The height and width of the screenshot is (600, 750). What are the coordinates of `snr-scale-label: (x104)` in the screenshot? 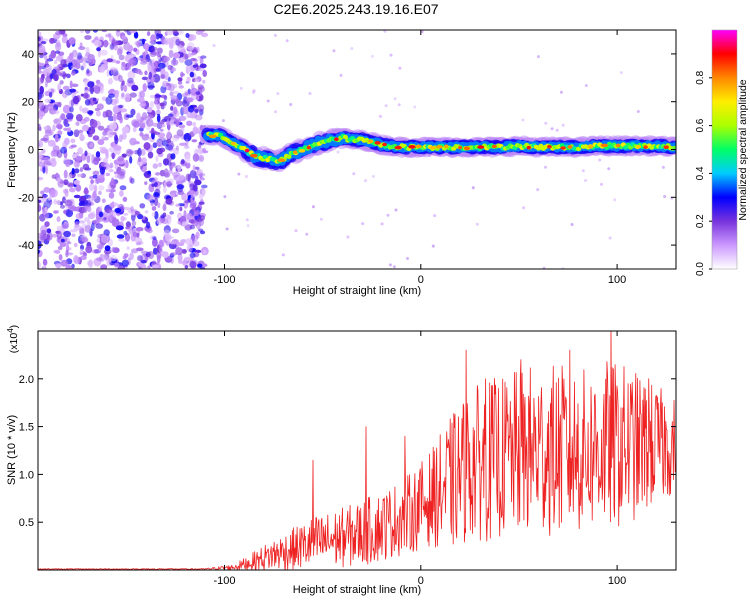 It's located at (13, 339).